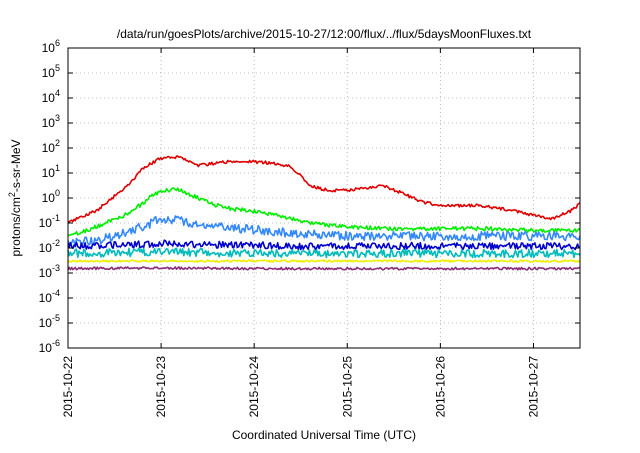 This screenshot has height=453, width=640. What do you see at coordinates (57, 143) in the screenshot?
I see `y-tick-exponent: 2` at bounding box center [57, 143].